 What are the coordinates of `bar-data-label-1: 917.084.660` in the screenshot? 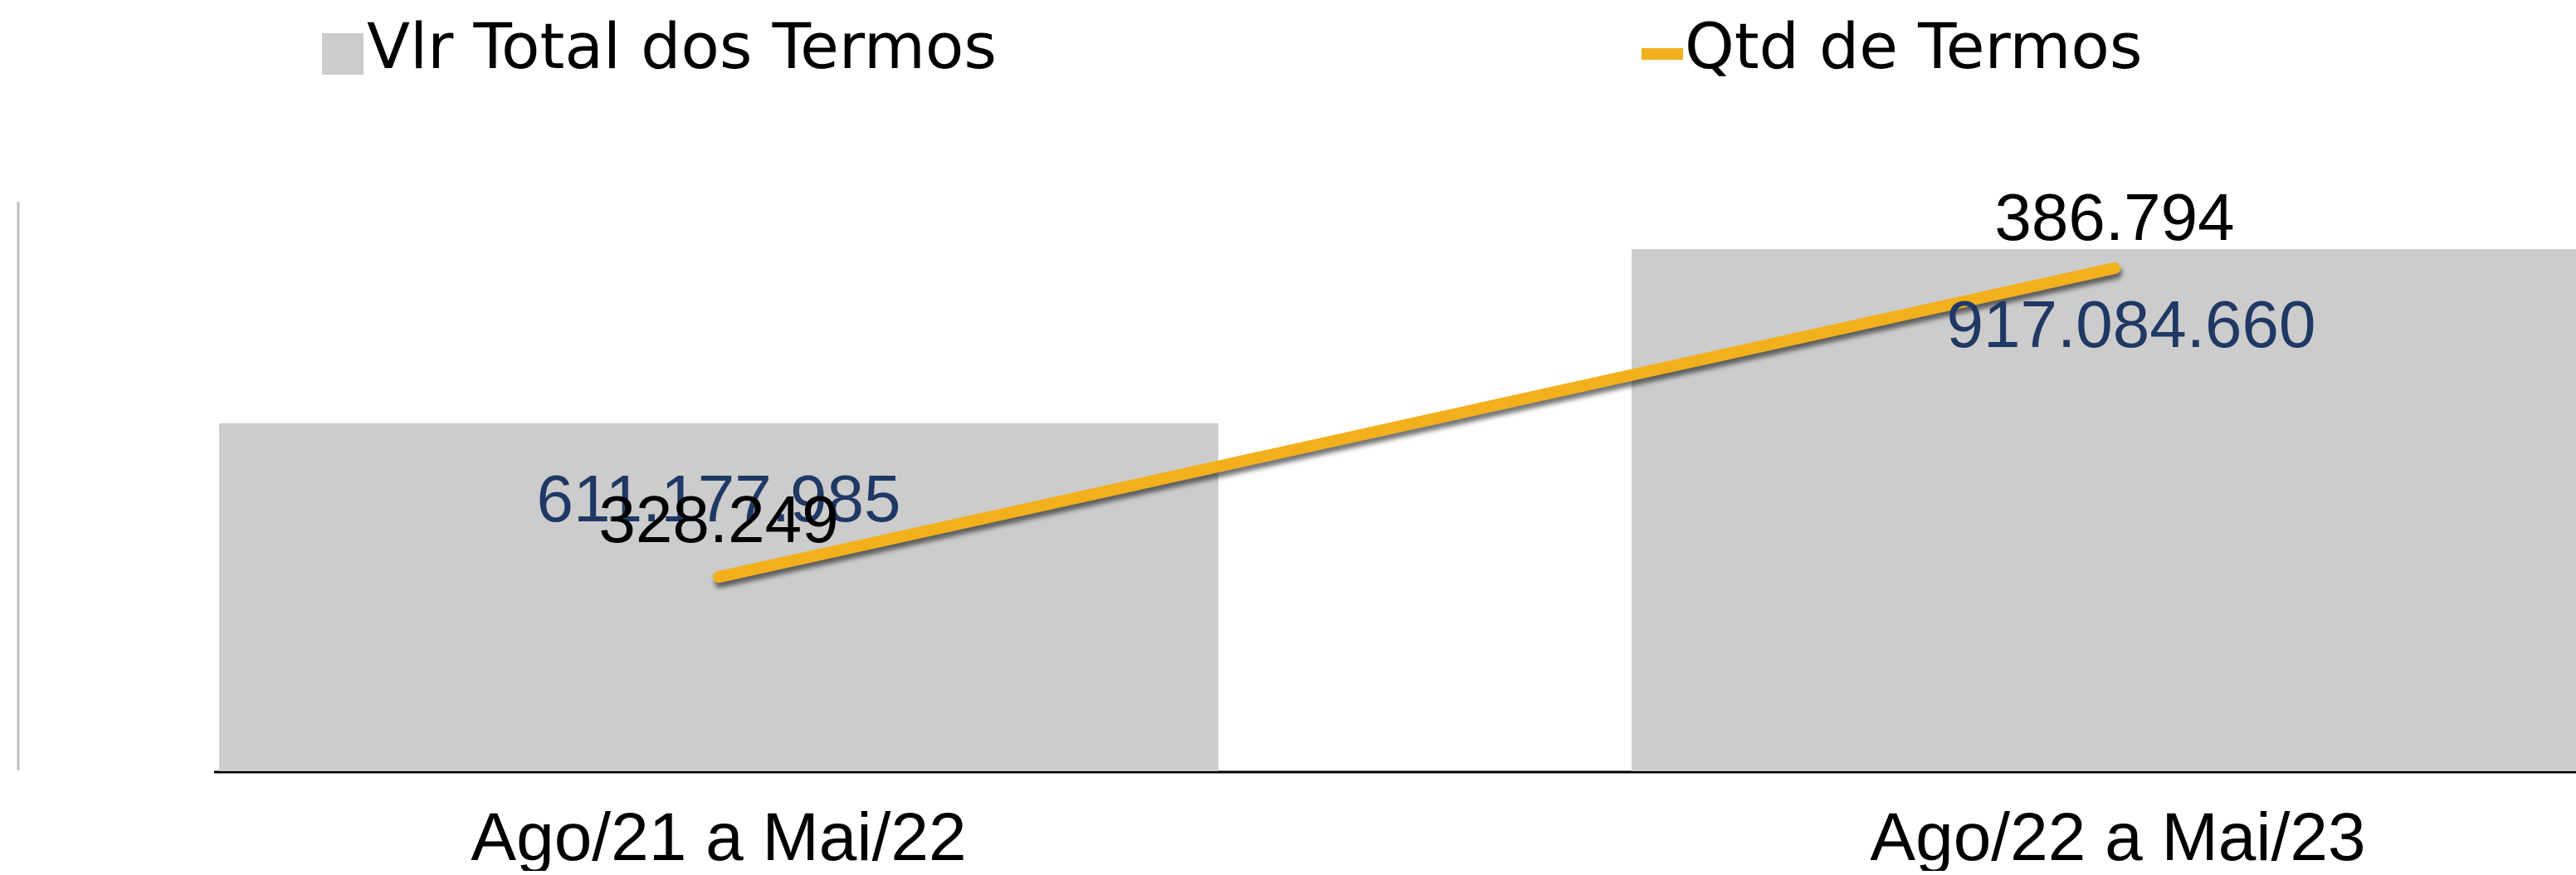 It's located at (2131, 324).